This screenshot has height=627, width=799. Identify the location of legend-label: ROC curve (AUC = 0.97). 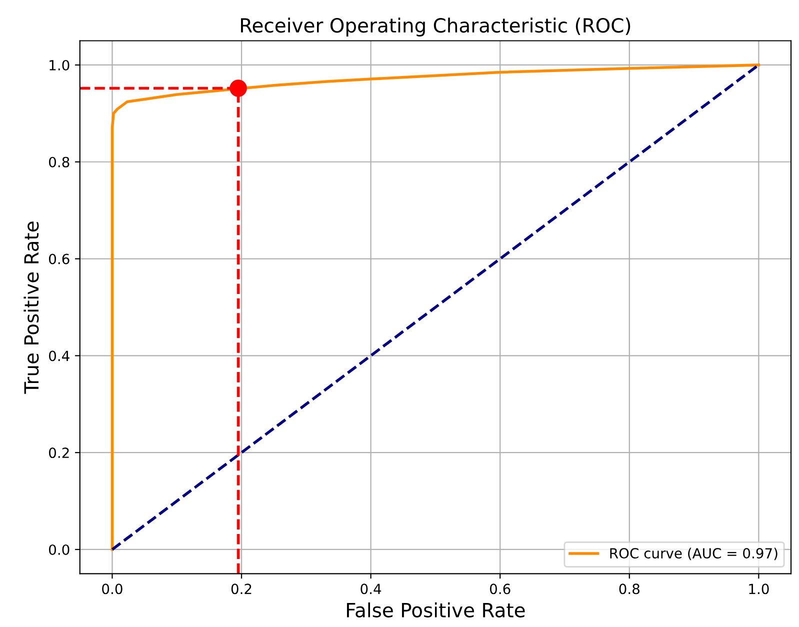
(694, 554).